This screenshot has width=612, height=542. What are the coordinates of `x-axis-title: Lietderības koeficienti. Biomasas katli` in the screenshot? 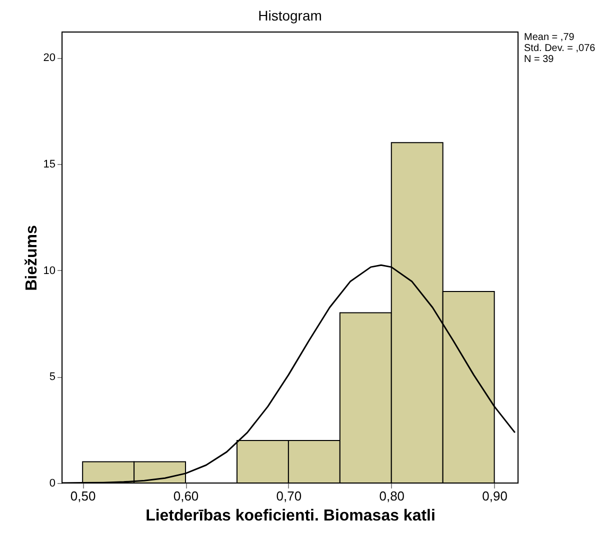 It's located at (291, 516).